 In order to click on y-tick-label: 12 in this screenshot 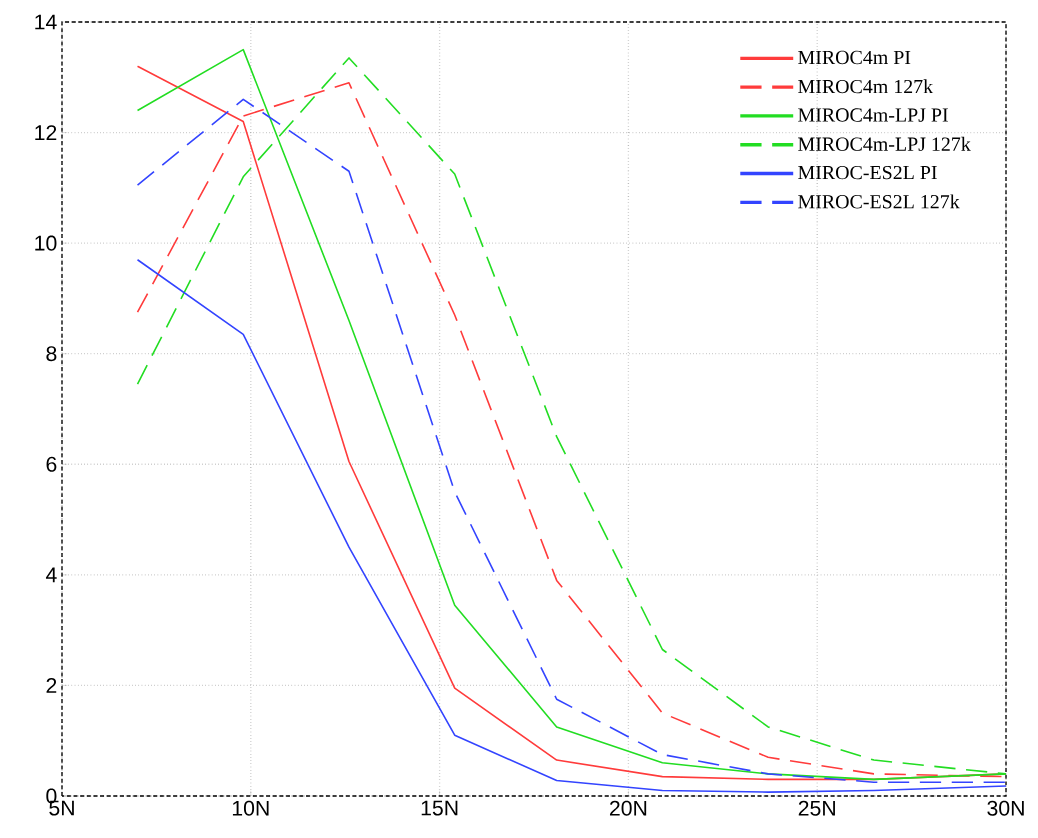, I will do `click(46, 132)`.